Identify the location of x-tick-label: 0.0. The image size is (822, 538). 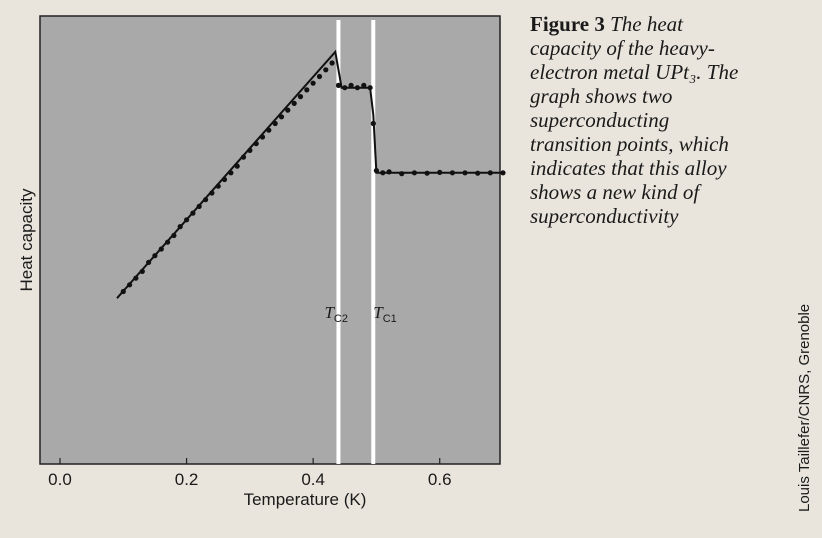
(60, 479).